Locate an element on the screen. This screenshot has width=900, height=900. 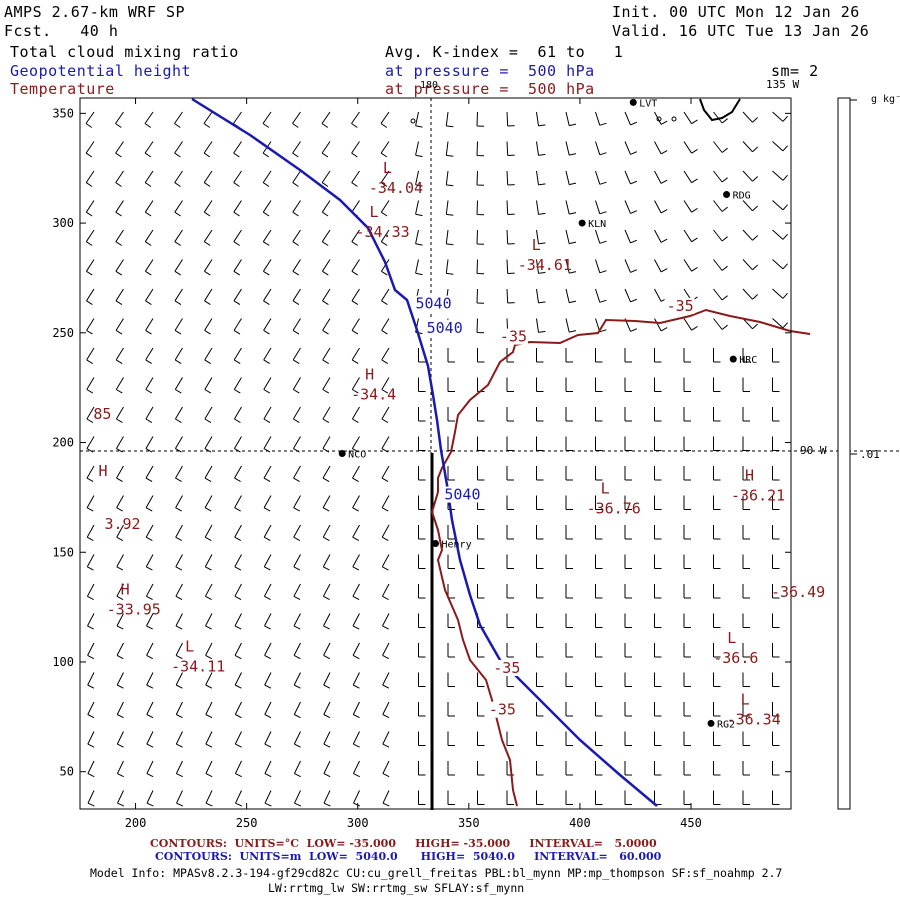
label-mask is located at coordinates (679, 305).